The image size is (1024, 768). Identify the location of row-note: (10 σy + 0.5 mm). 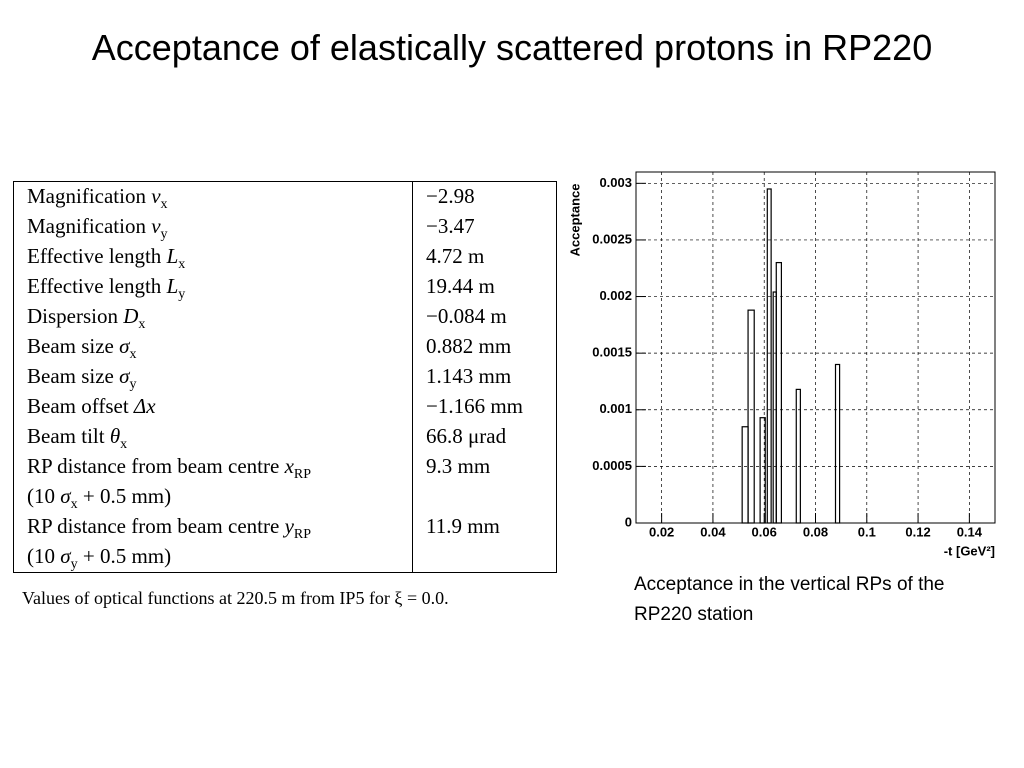
(99, 558).